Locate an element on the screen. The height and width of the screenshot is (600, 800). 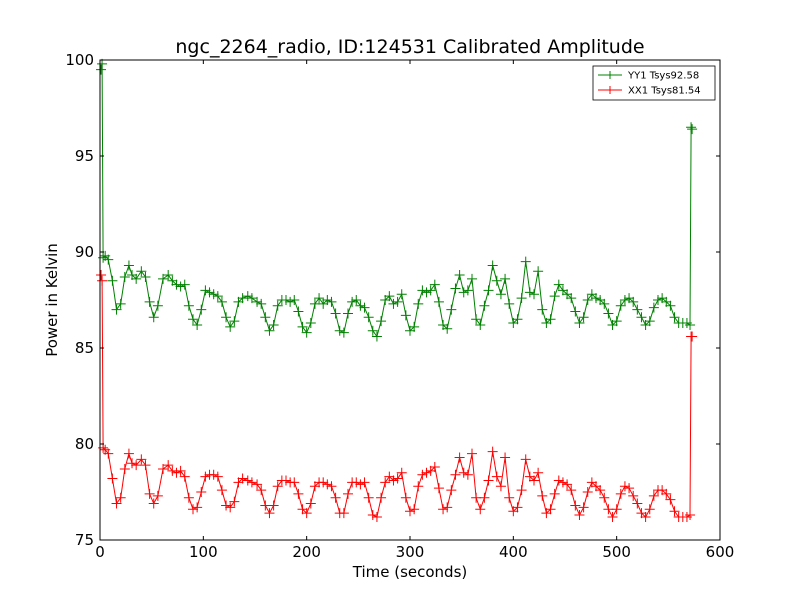
x-tick-label: 100 is located at coordinates (203, 552).